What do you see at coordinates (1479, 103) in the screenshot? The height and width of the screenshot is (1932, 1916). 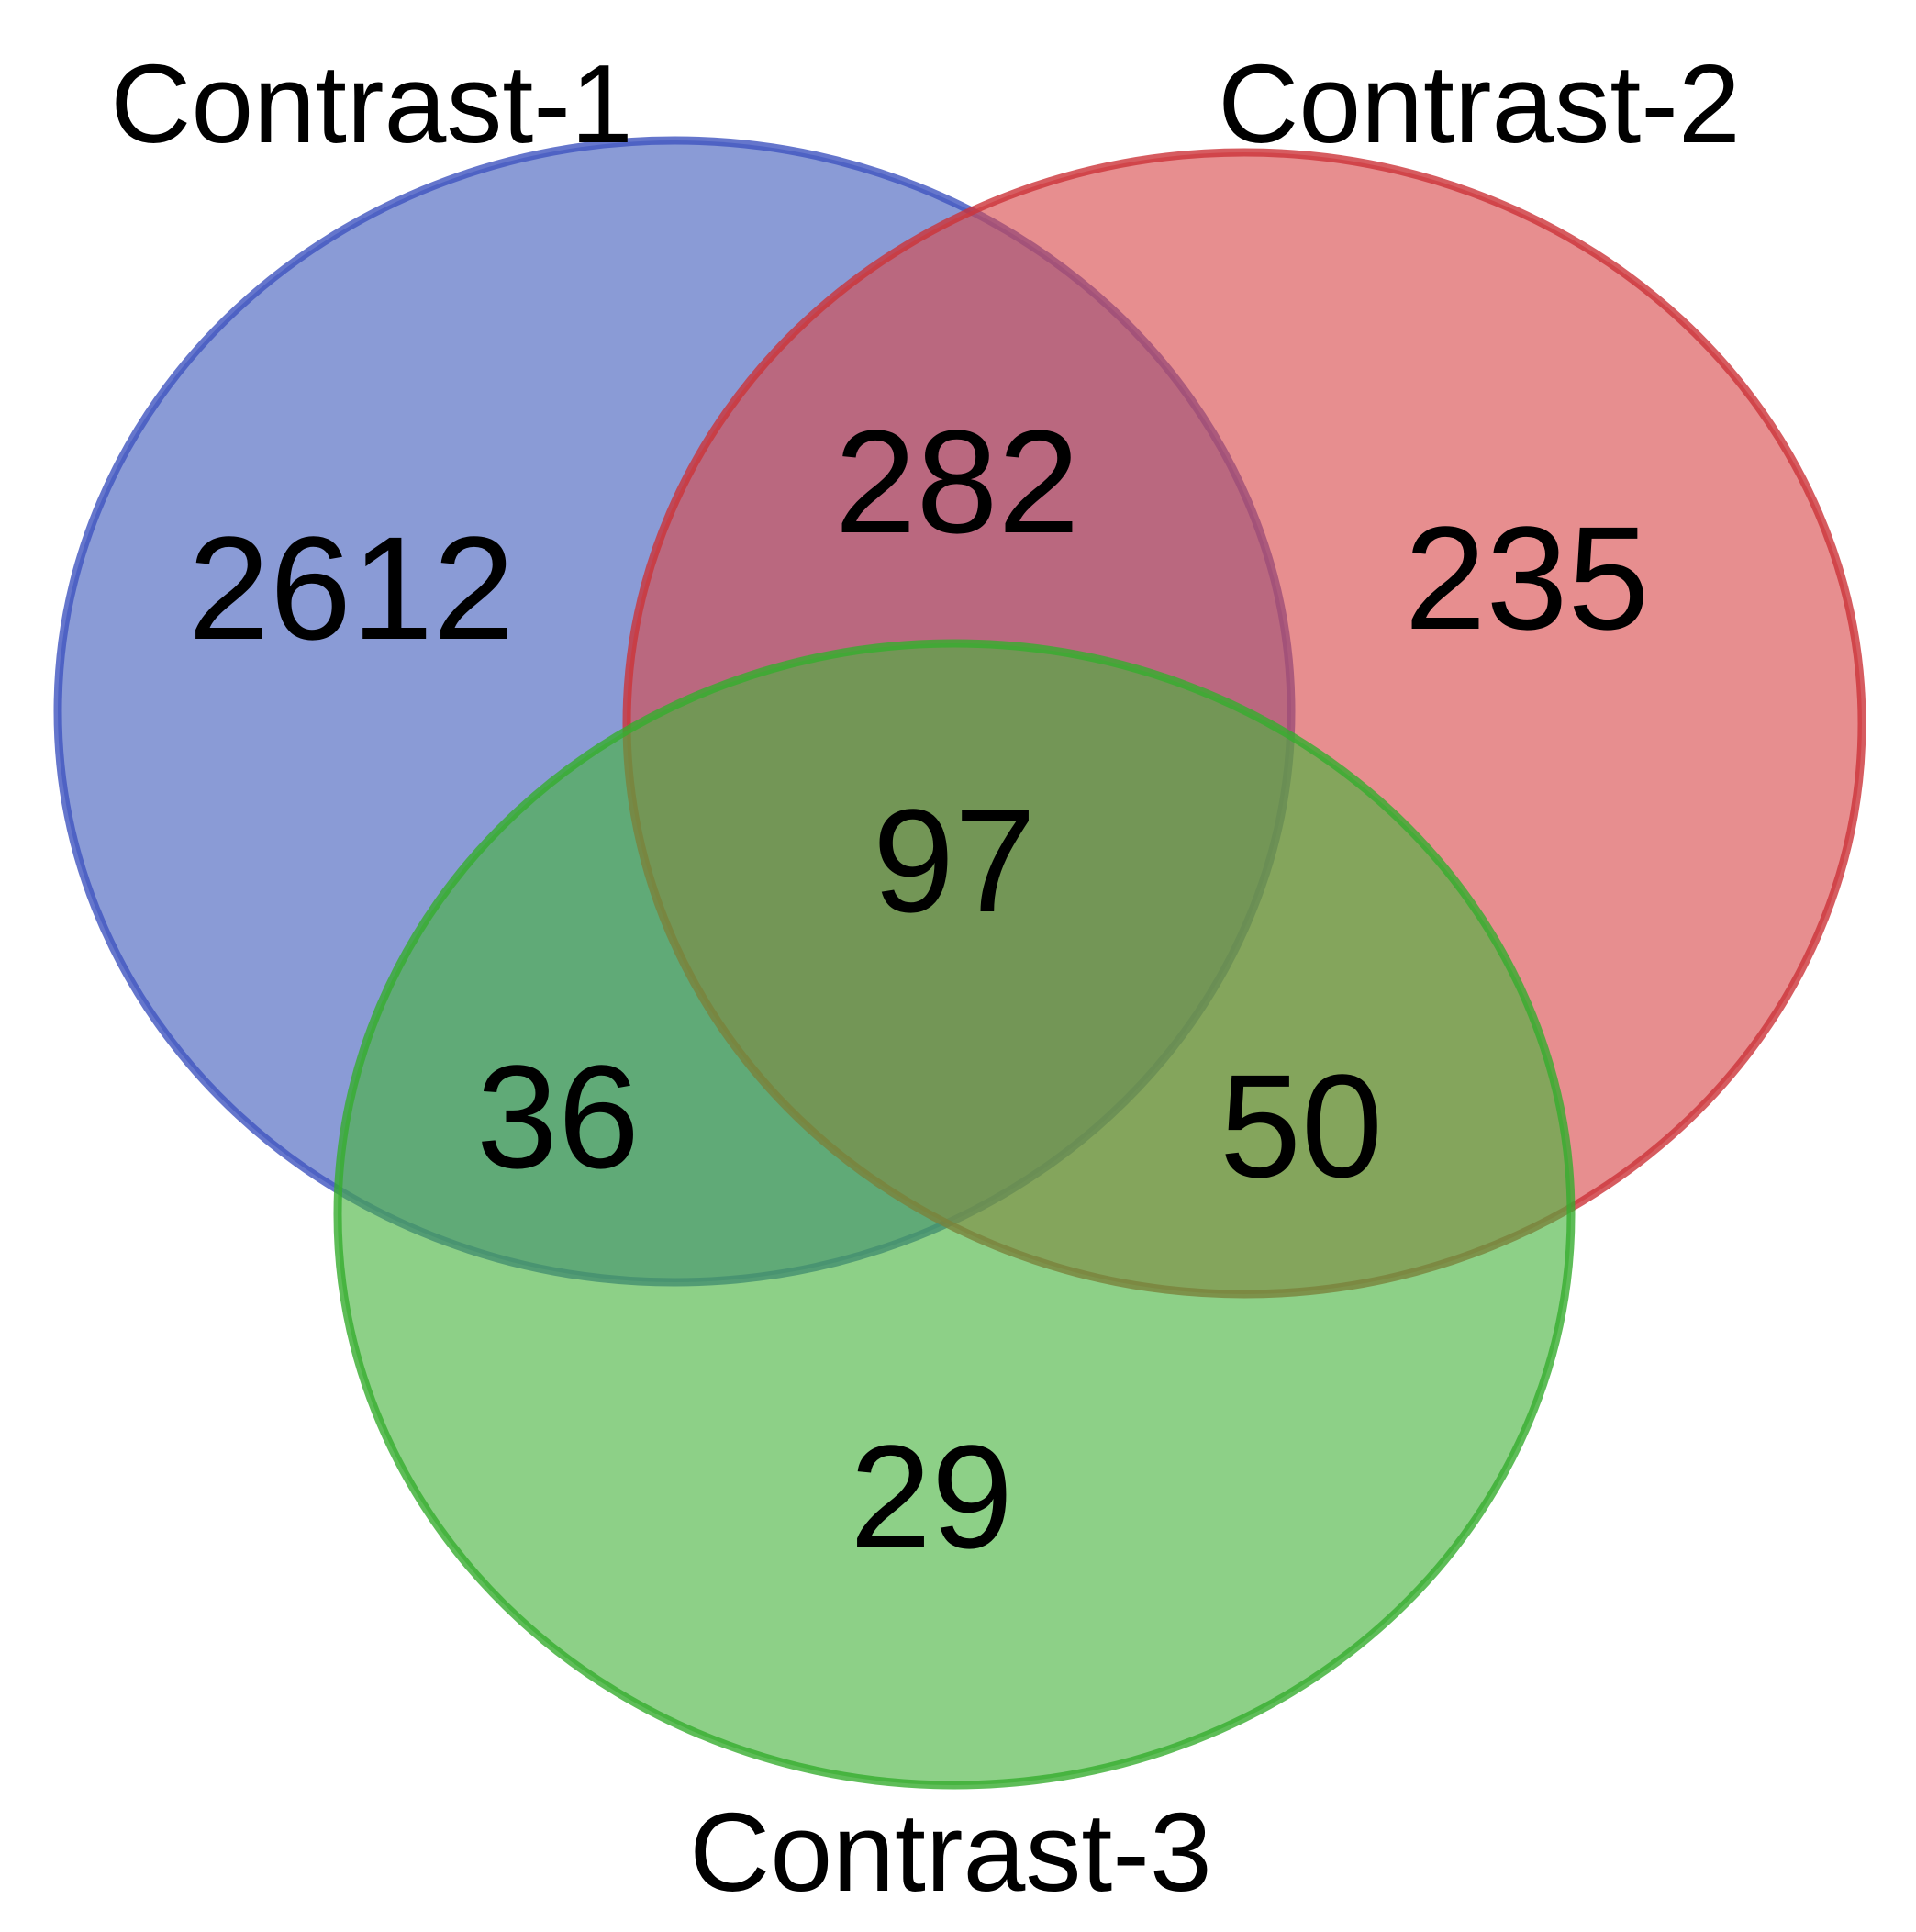 I see `set-label-contrast-2: Contrast-2` at bounding box center [1479, 103].